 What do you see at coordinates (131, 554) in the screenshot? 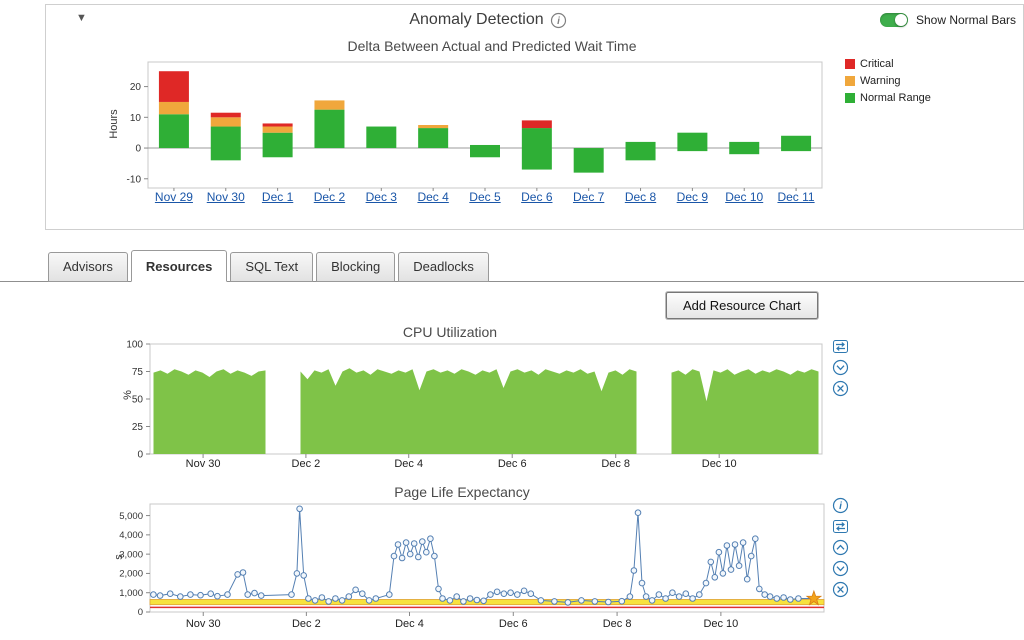
I see `svg-text: 3,000` at bounding box center [131, 554].